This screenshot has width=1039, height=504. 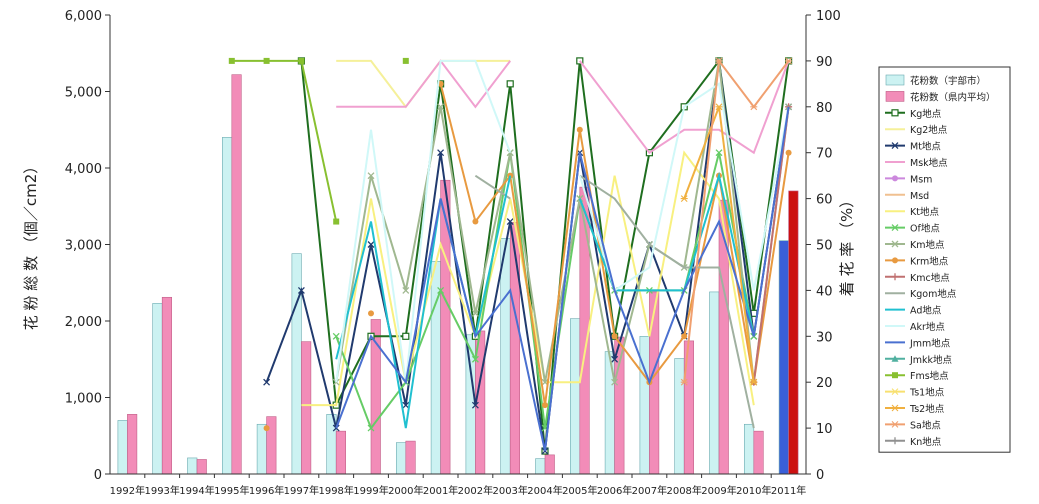 I want to click on y-right-tick-label: 40, so click(x=824, y=291).